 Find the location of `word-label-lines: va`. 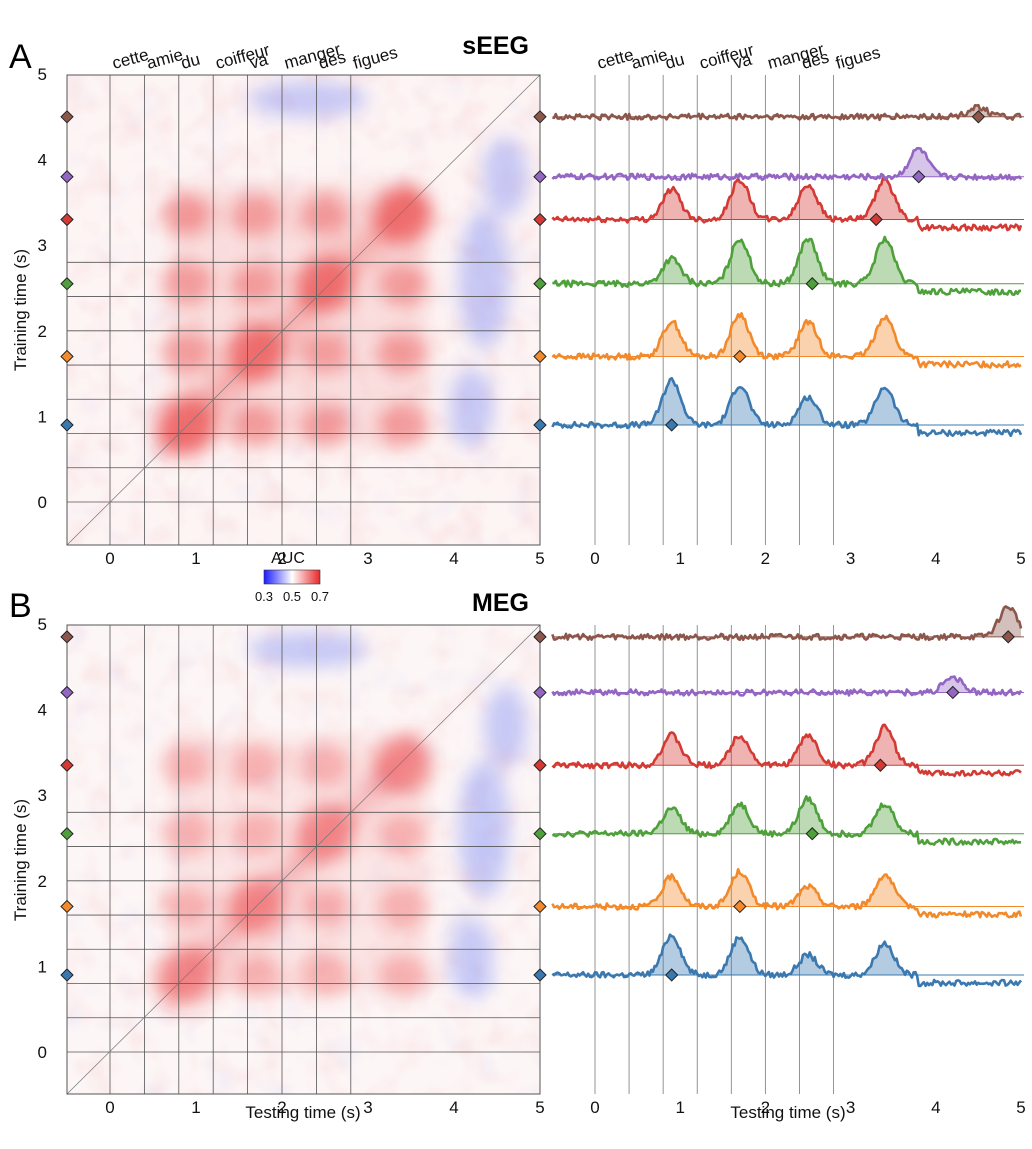

word-label-lines: va is located at coordinates (742, 61).